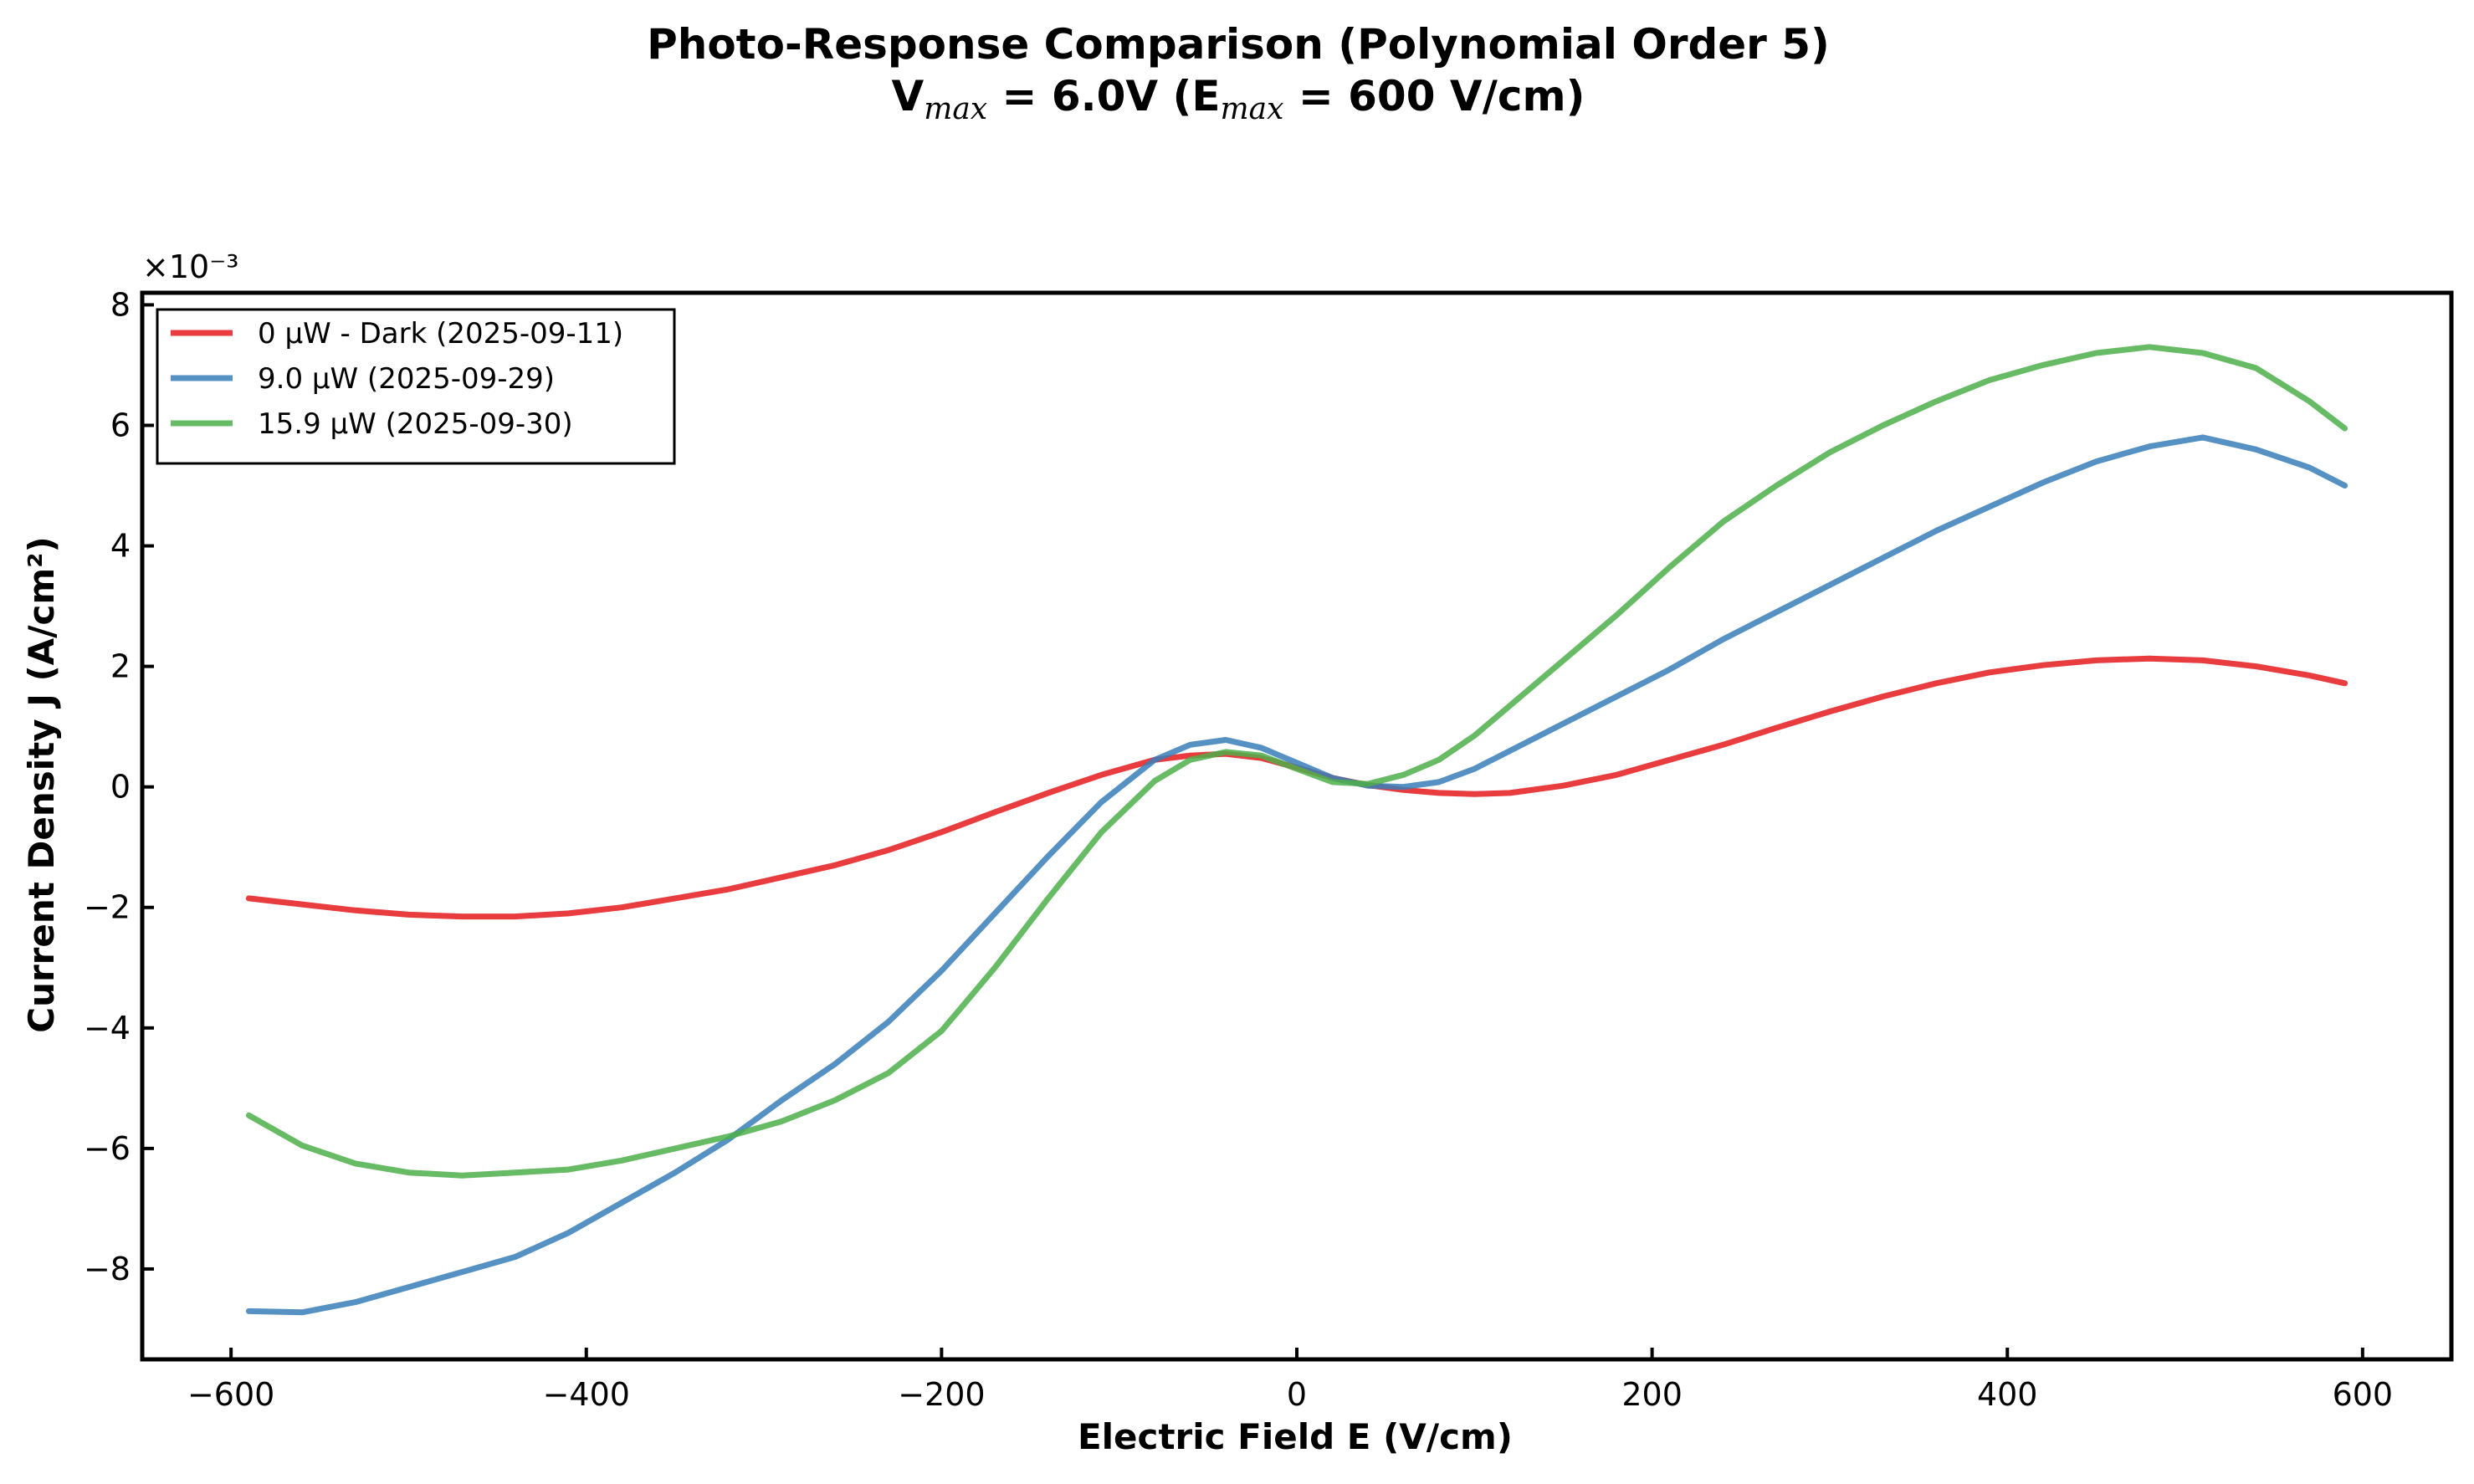  I want to click on legend-label-1: 0 µW - Dark (2025-09-11), so click(440, 334).